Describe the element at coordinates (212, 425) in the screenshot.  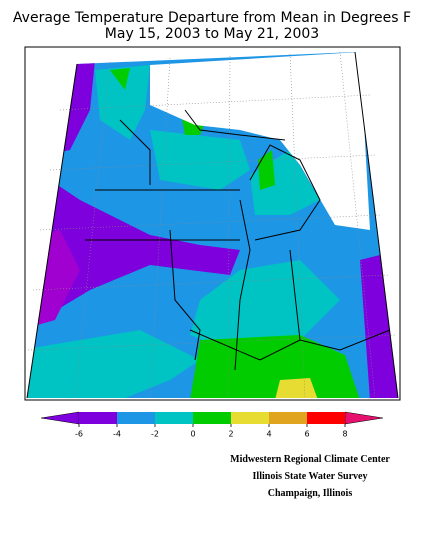
I see `colorbar: -6 -4 -2 0 2 4 6 8` at that location.